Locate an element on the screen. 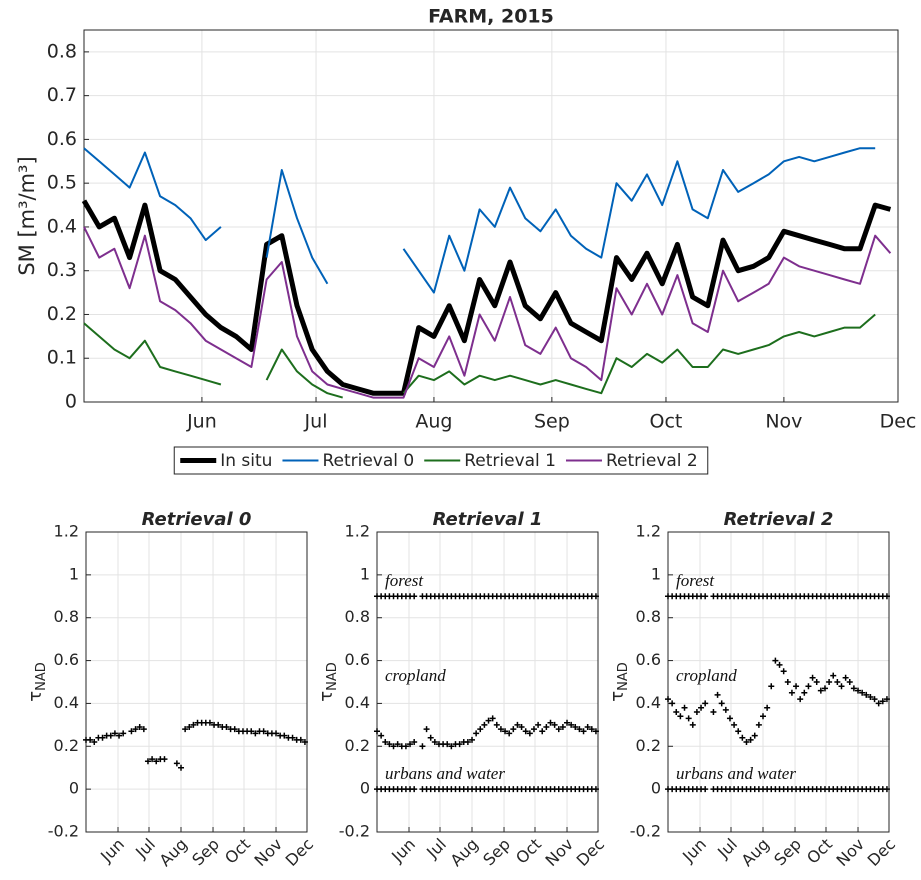  y-tick-label: 0.5 is located at coordinates (62, 183).